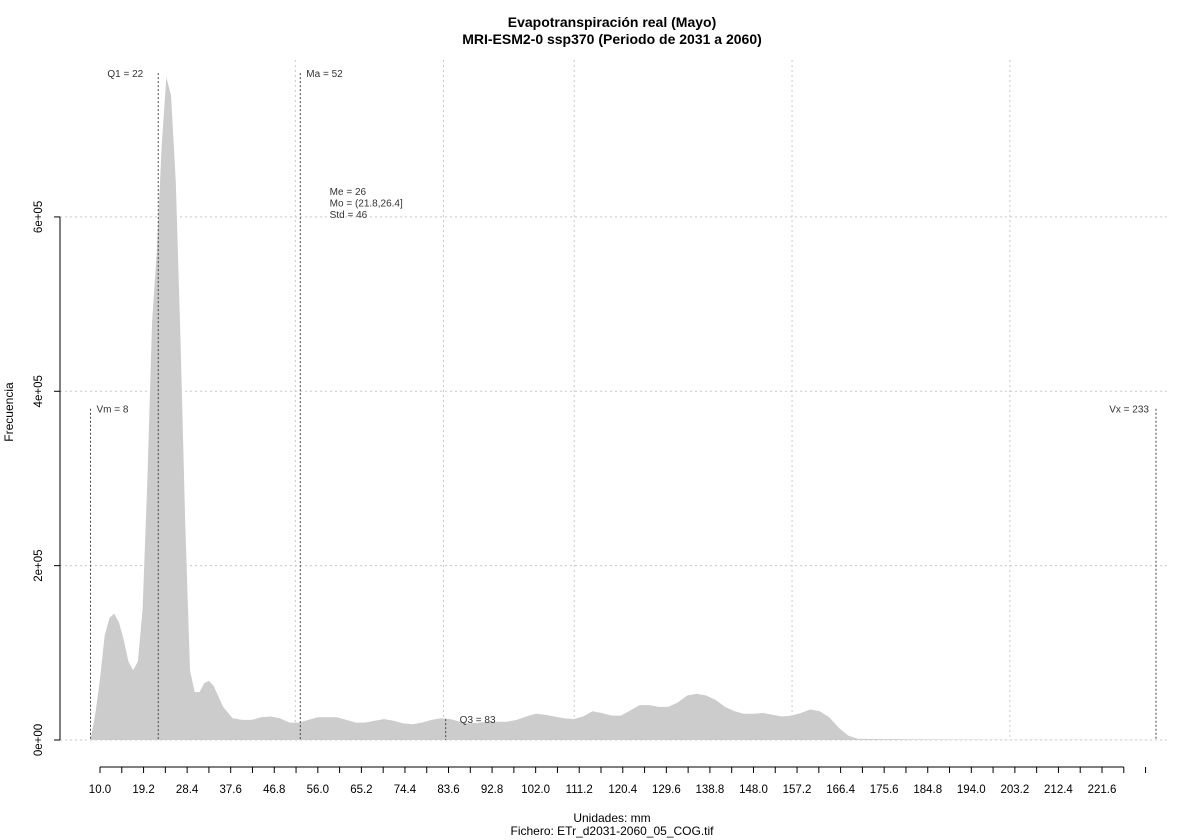 Image resolution: width=1200 pixels, height=840 pixels. Describe the element at coordinates (348, 192) in the screenshot. I see `stats-line: Me = 26` at that location.